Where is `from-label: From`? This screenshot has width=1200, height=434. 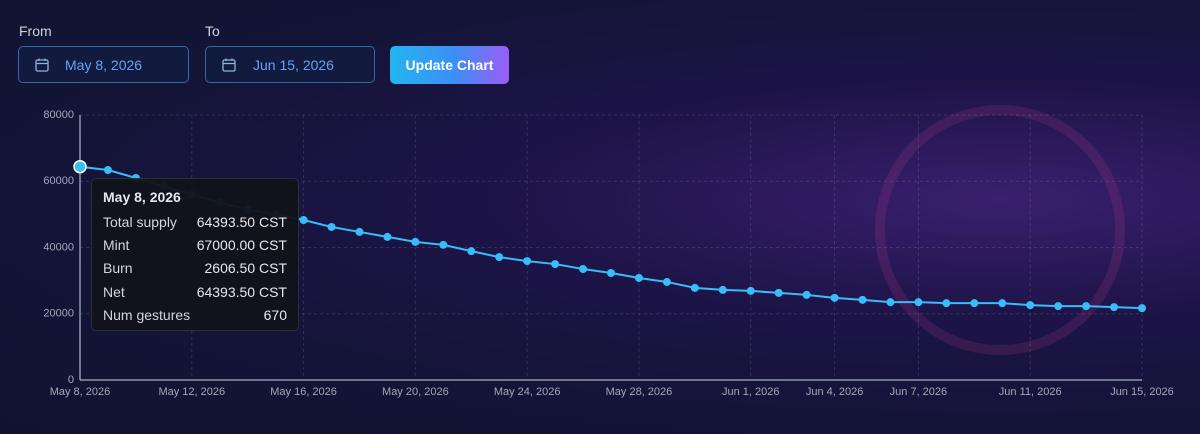
from-label: From is located at coordinates (35, 31).